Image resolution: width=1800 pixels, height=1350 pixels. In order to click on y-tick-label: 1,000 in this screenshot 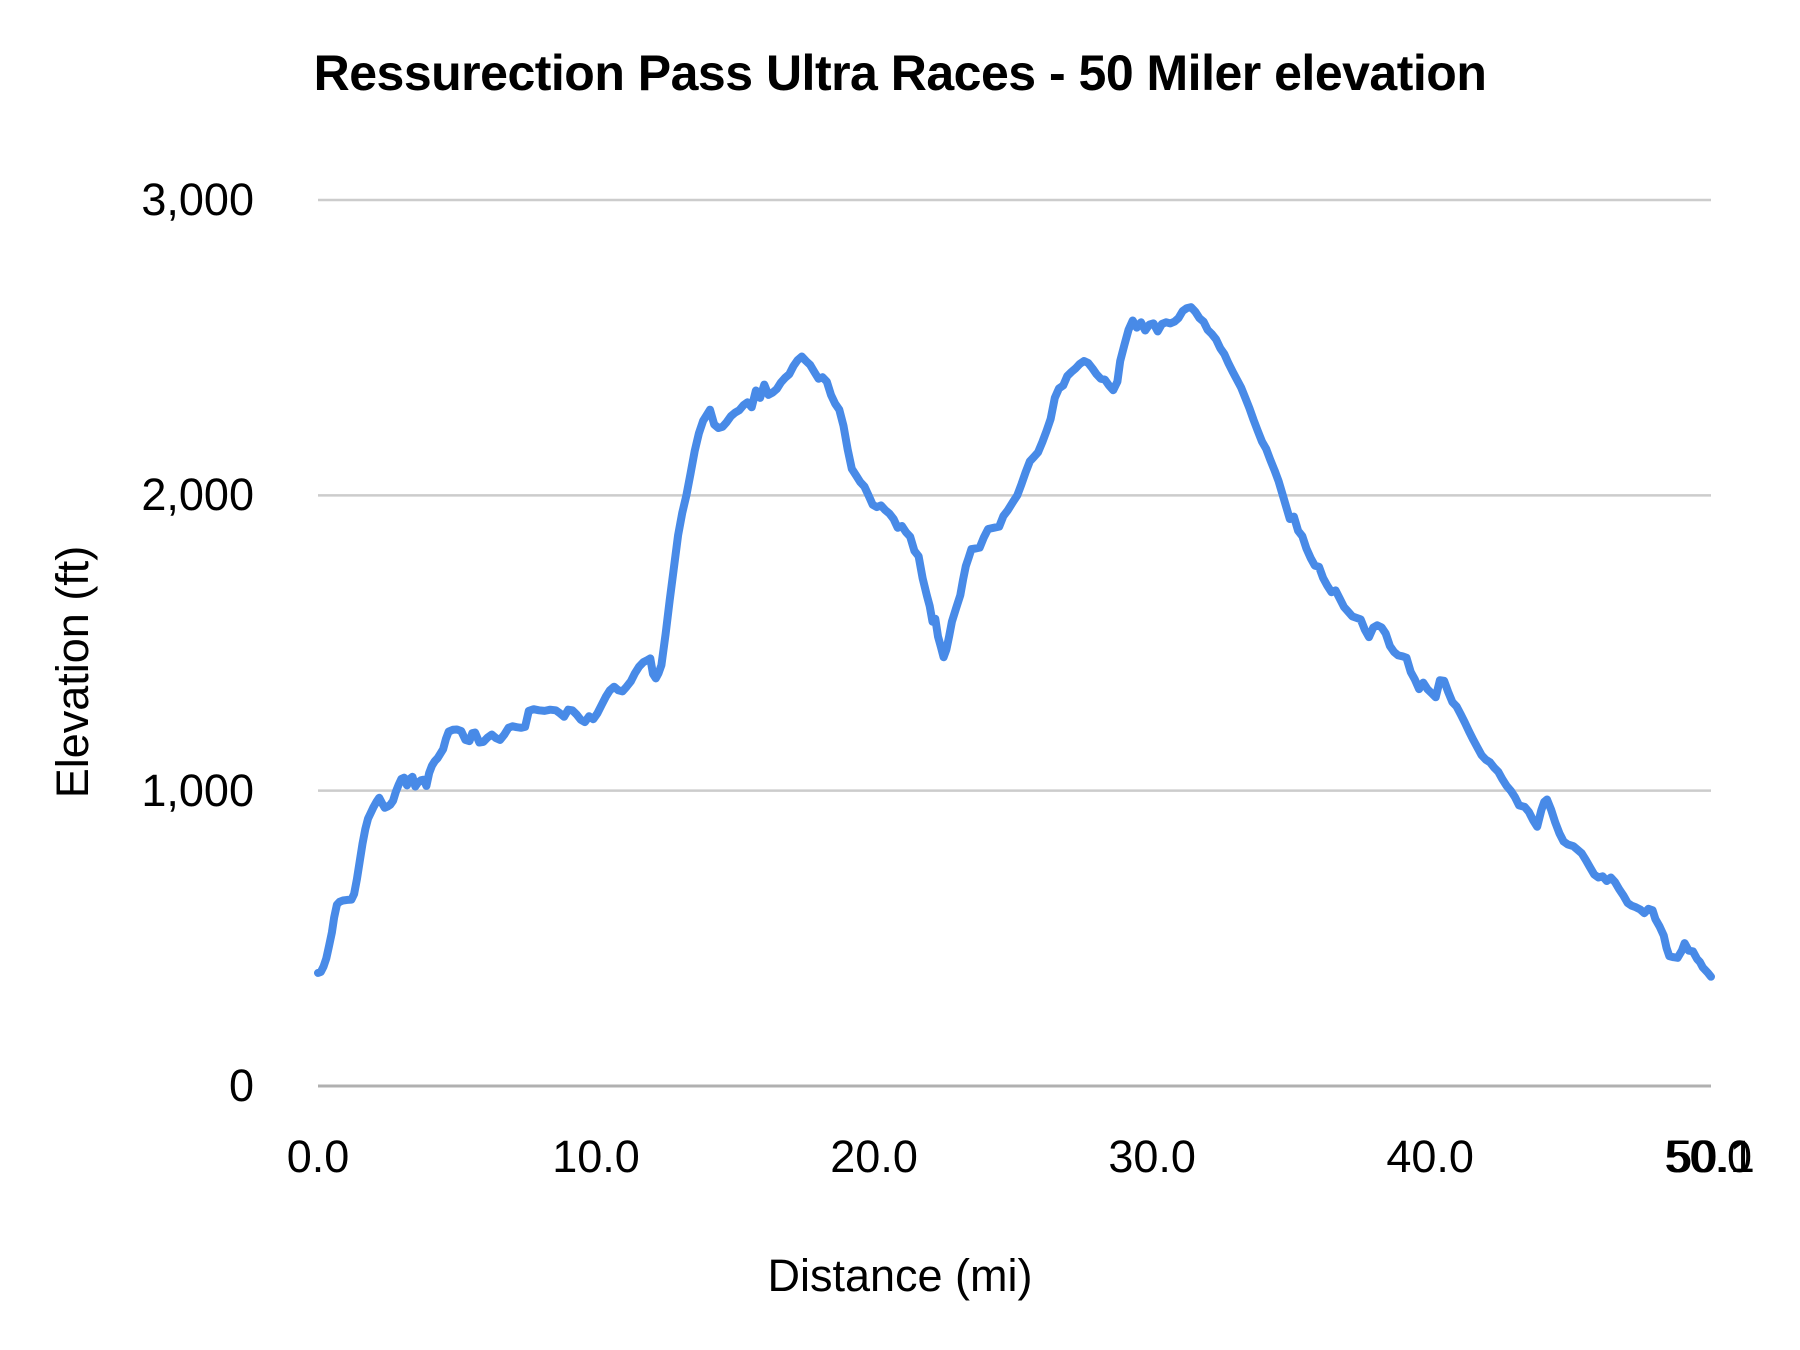, I will do `click(197, 790)`.